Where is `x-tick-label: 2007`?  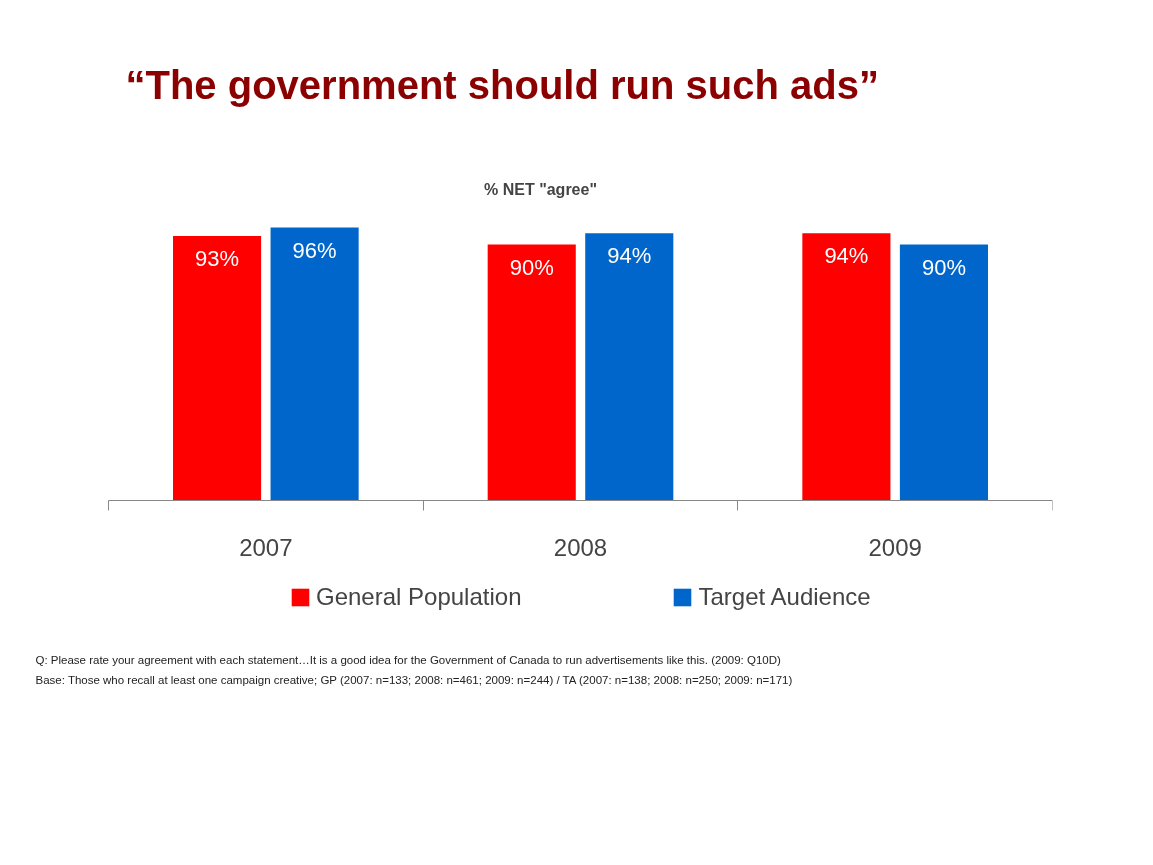 x-tick-label: 2007 is located at coordinates (266, 547).